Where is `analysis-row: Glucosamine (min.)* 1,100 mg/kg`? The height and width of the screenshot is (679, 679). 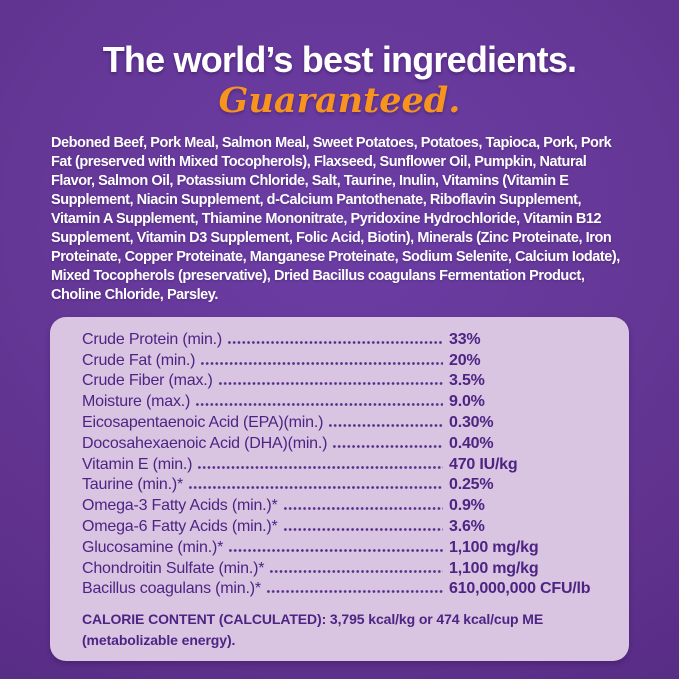 analysis-row: Glucosamine (min.)* 1,100 mg/kg is located at coordinates (346, 548).